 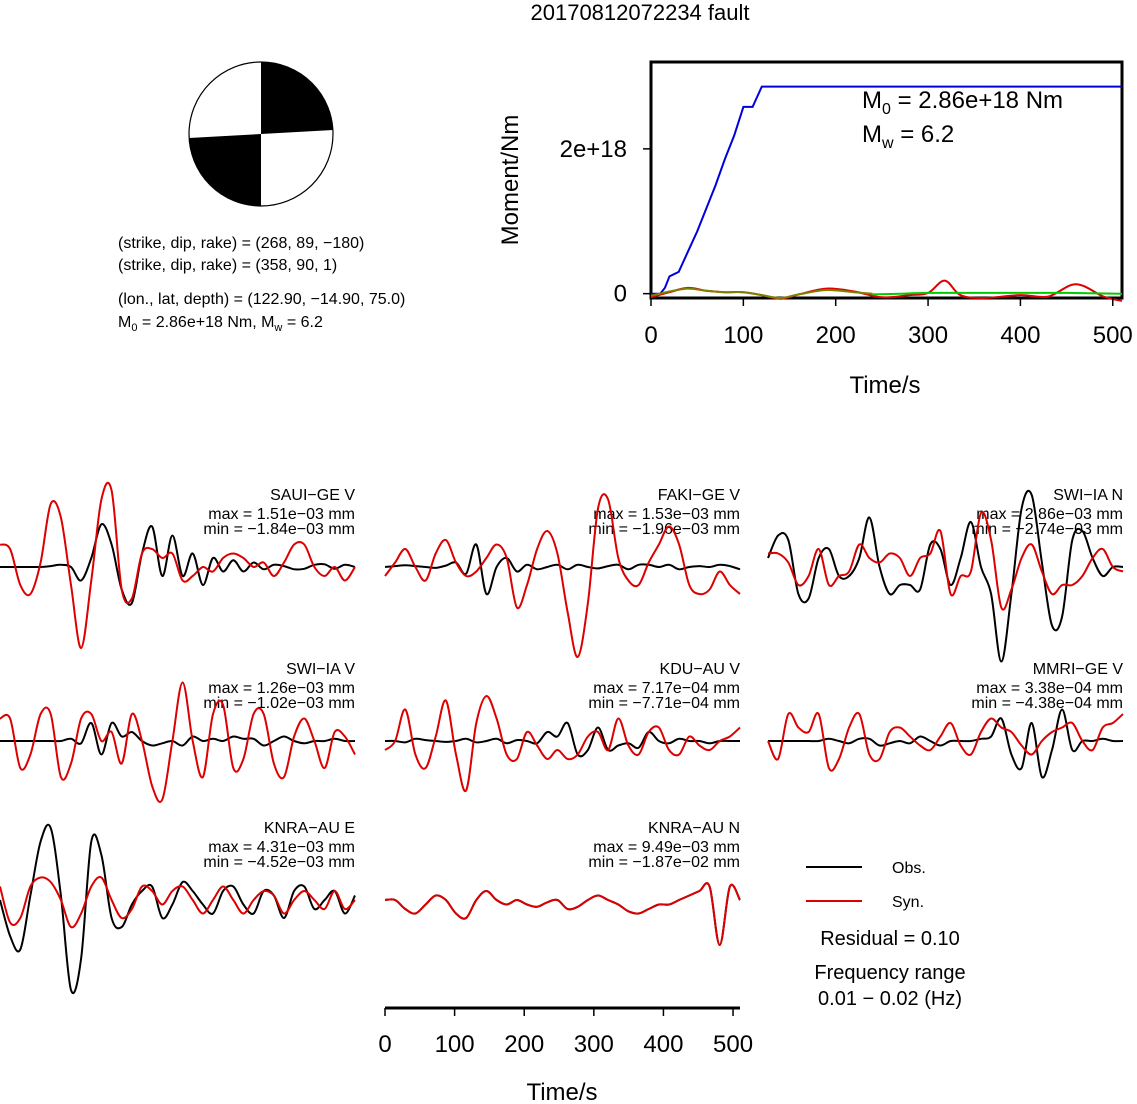 I want to click on info-moment-line: M0 = 2.86e+18 Nm, Mw = 6.2, so click(x=220, y=324).